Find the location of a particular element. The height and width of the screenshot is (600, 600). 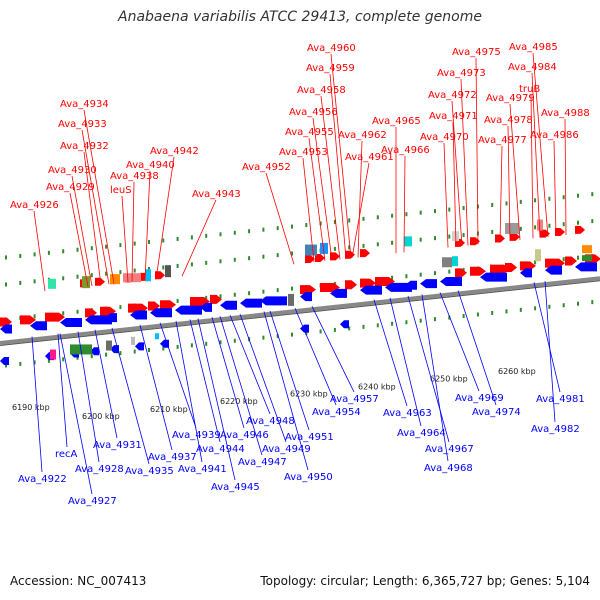

forward-gene-label: Ava_4962 is located at coordinates (362, 135).